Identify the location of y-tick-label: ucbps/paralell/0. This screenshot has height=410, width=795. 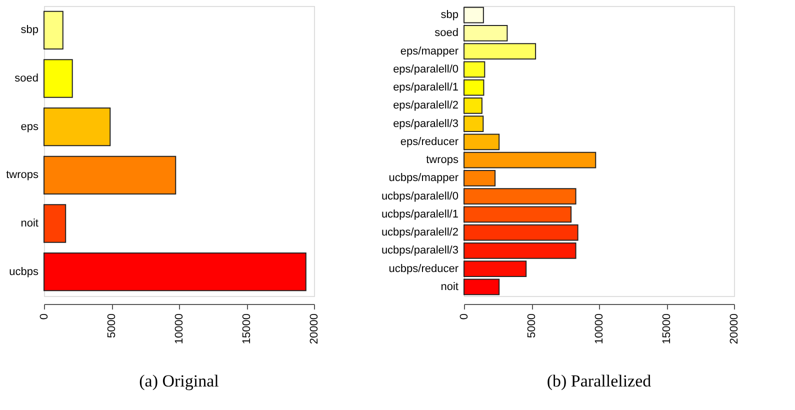
(419, 196).